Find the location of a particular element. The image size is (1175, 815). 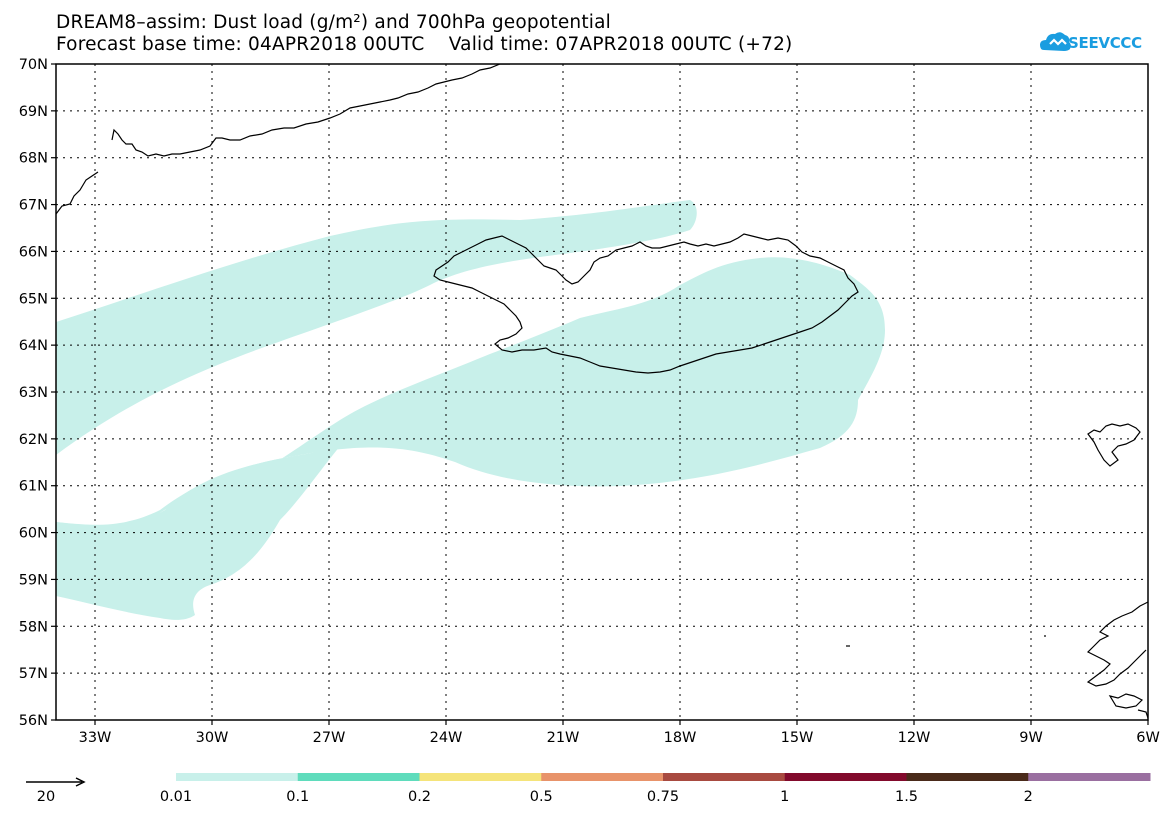

colorbar-label: 0.01 is located at coordinates (176, 797).